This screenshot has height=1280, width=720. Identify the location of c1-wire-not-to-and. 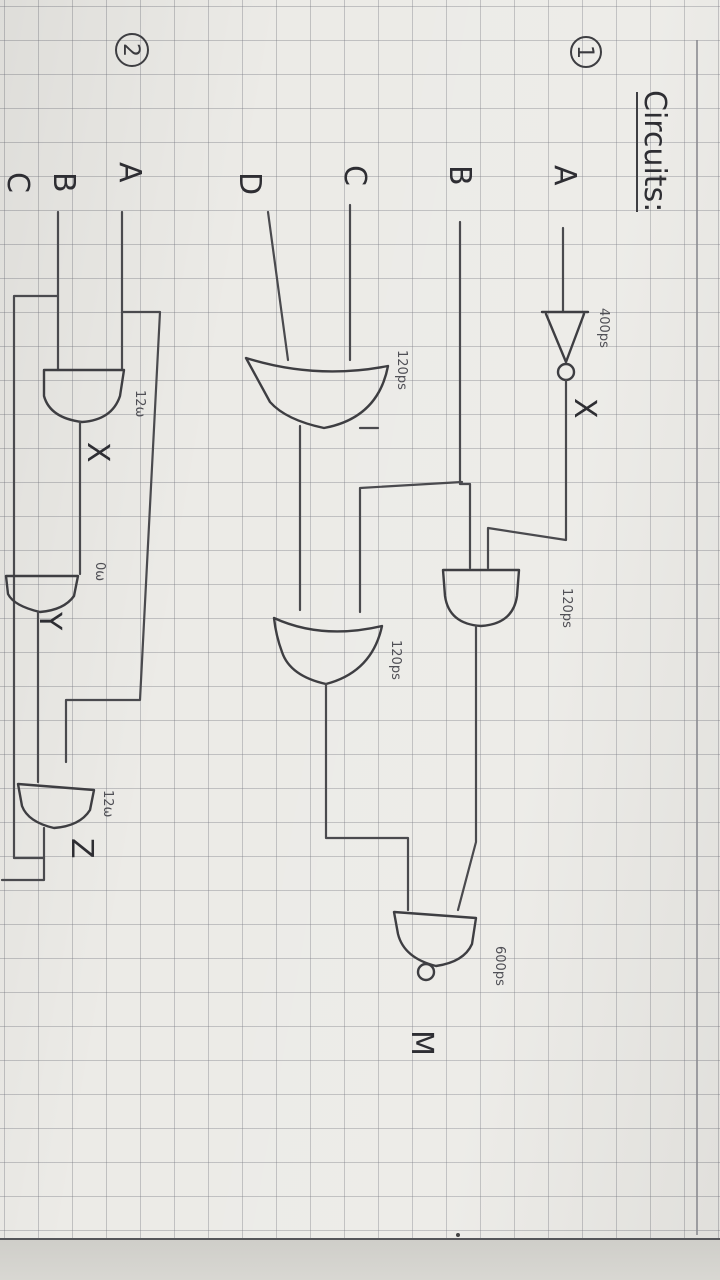
(527, 474).